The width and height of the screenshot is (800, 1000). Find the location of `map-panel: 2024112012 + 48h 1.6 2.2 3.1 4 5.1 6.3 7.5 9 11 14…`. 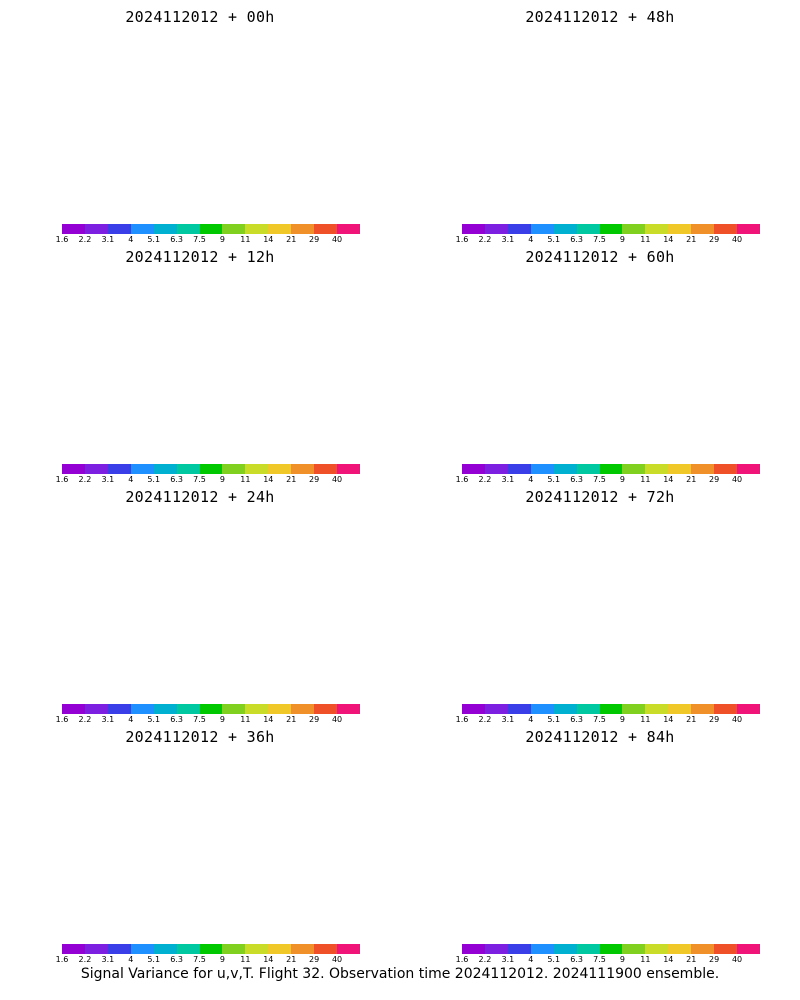

map-panel: 2024112012 + 48h 1.6 2.2 3.1 4 5.1 6.3 7.5 9 11 14… is located at coordinates (600, 122).